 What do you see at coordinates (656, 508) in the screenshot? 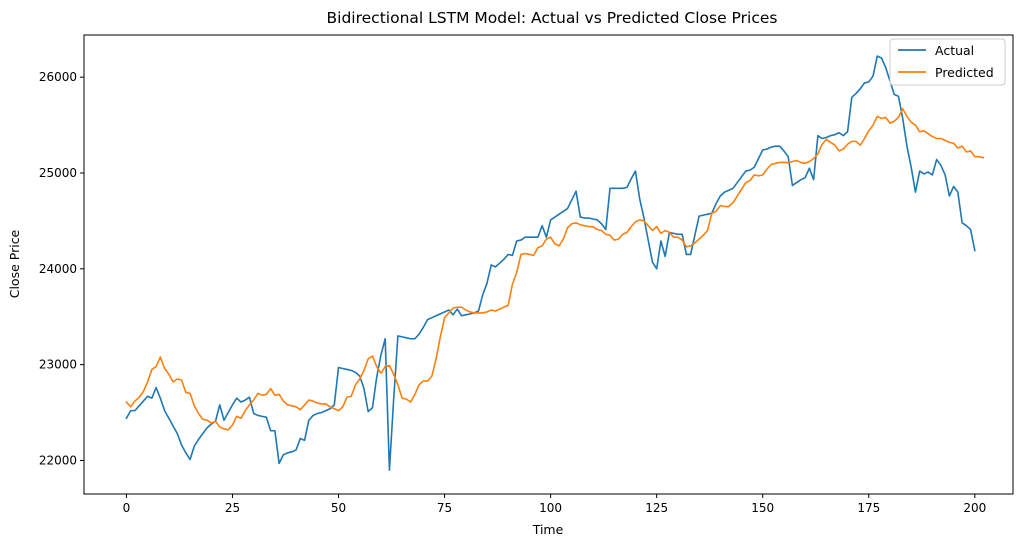
I see `x-tick-label: 125` at bounding box center [656, 508].